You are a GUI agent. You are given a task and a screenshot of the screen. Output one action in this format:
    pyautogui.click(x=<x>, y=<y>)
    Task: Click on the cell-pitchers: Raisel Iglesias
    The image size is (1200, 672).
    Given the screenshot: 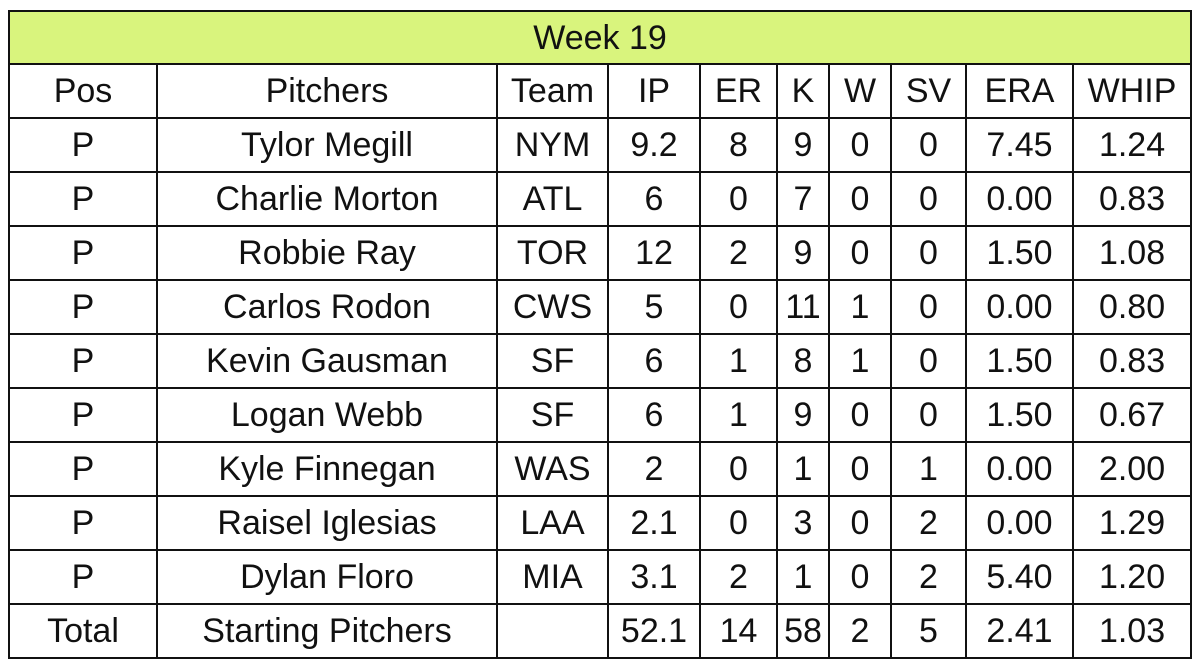 What is the action you would take?
    pyautogui.click(x=327, y=523)
    